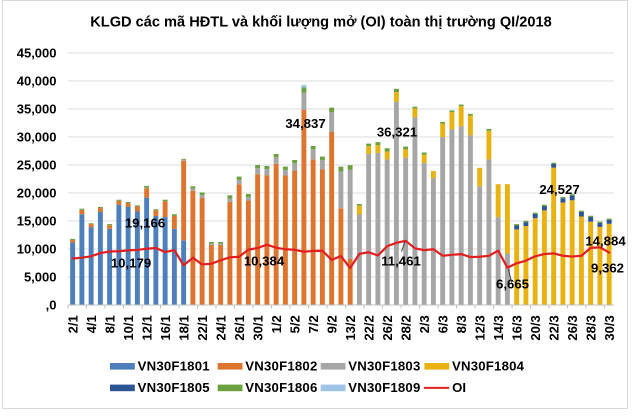  I want to click on svg-text: VN30F1803, so click(384, 365).